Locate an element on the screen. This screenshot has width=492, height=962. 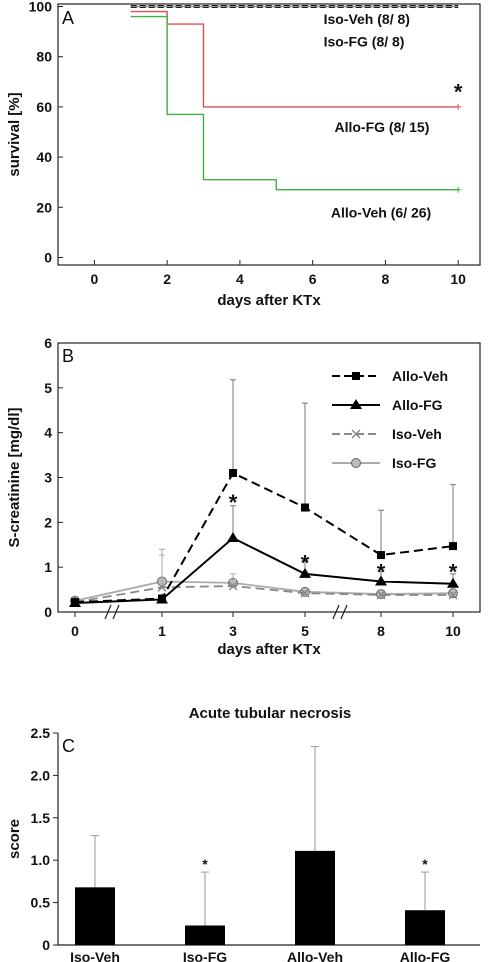
series-iso-veh is located at coordinates (264, 580).